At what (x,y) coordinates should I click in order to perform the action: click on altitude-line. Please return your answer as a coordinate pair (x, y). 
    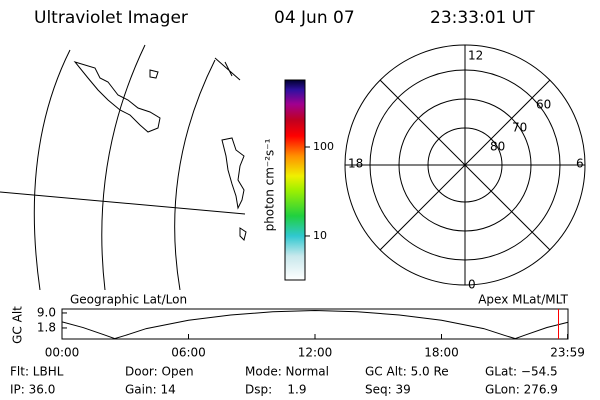
    Looking at the image, I should click on (315, 324).